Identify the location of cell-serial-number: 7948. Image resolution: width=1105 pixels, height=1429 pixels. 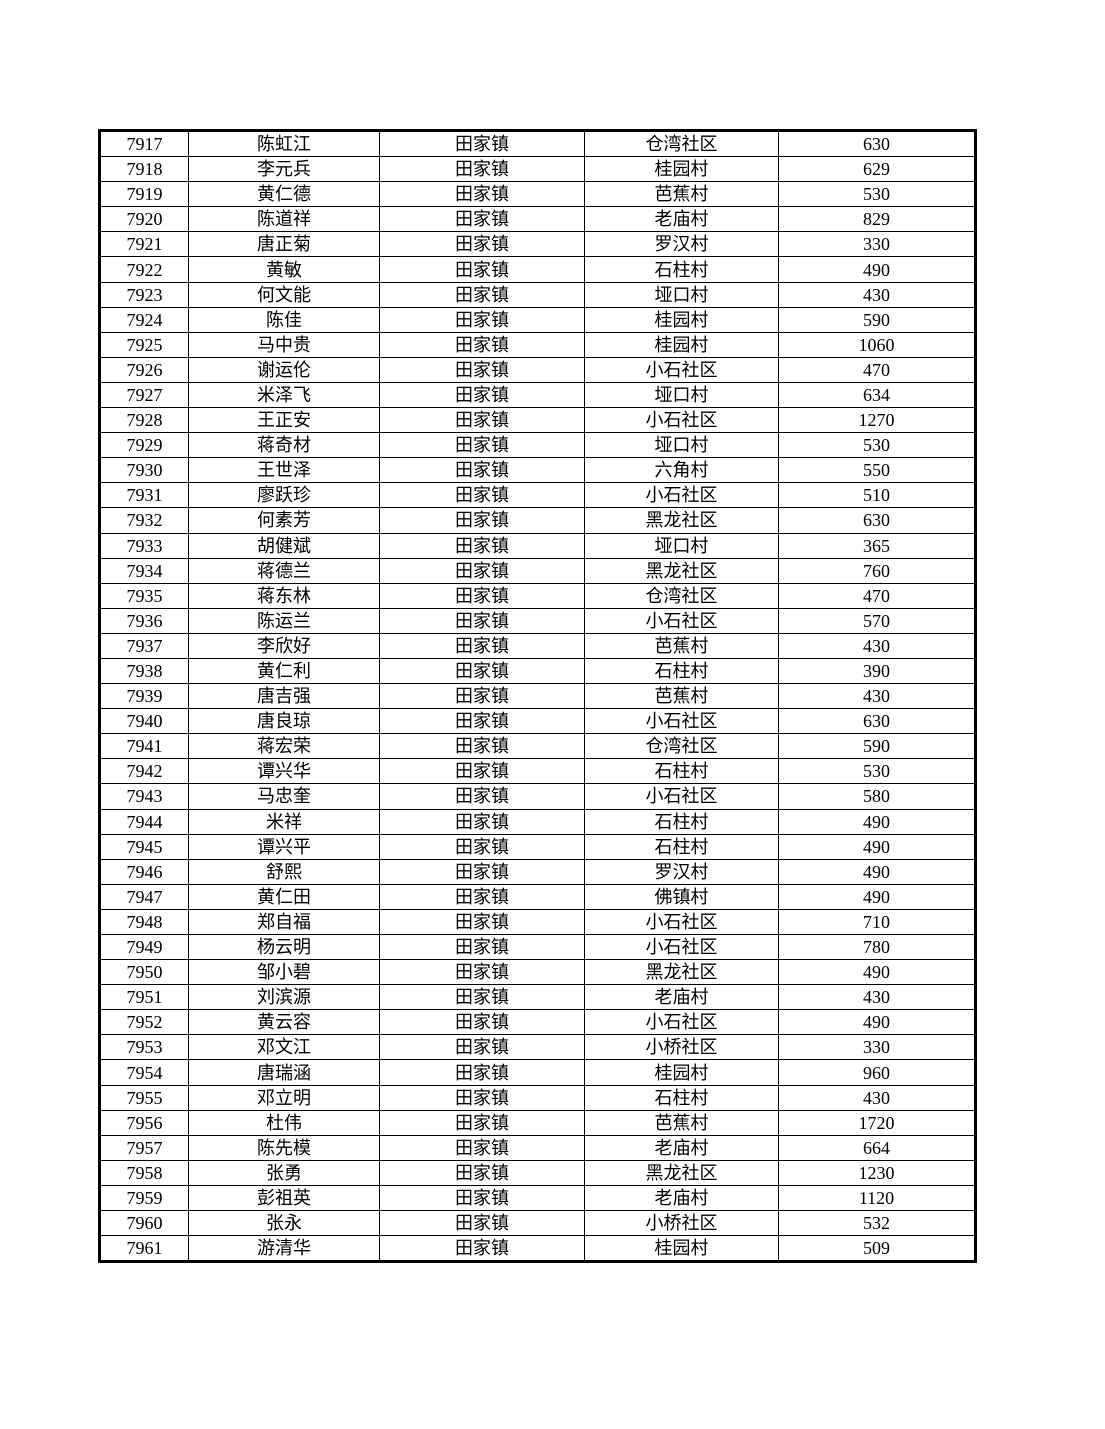
(144, 922).